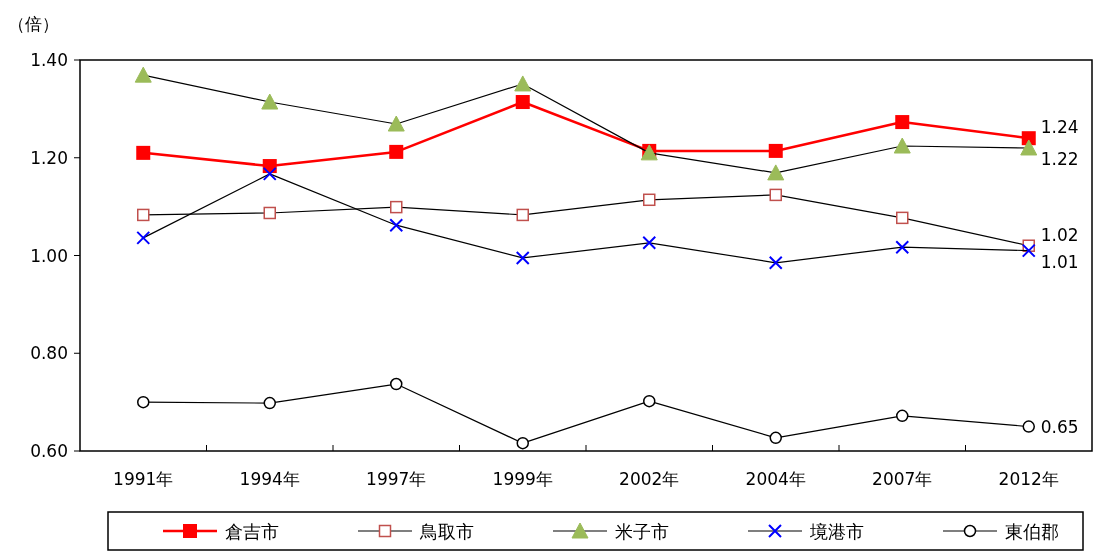  What do you see at coordinates (49, 60) in the screenshot?
I see `y-tick-label: 1.40` at bounding box center [49, 60].